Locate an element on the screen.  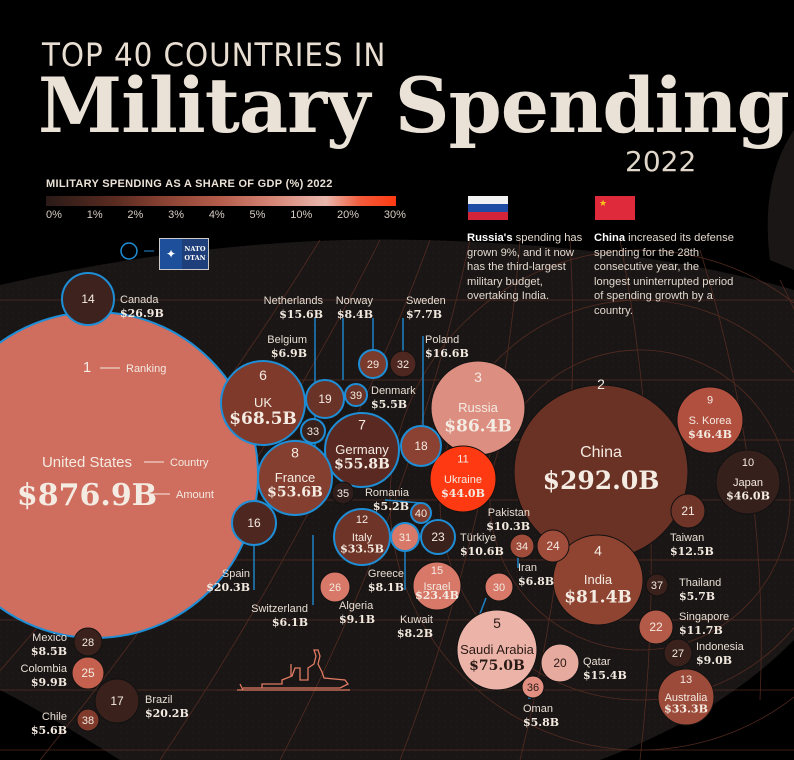
bubble-rank: 10 is located at coordinates (748, 463).